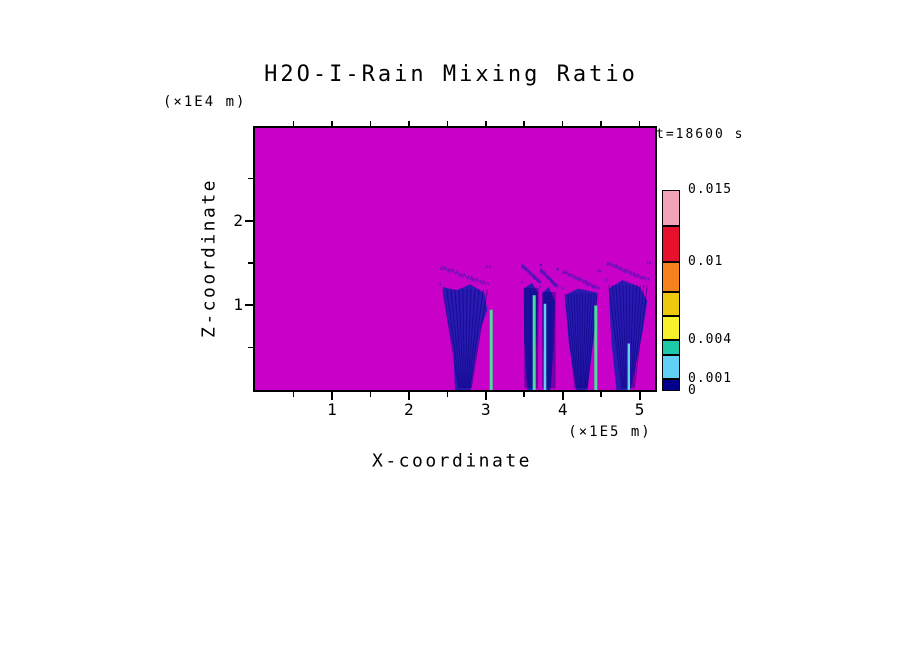  I want to click on time-annotation: t=18600 s, so click(700, 134).